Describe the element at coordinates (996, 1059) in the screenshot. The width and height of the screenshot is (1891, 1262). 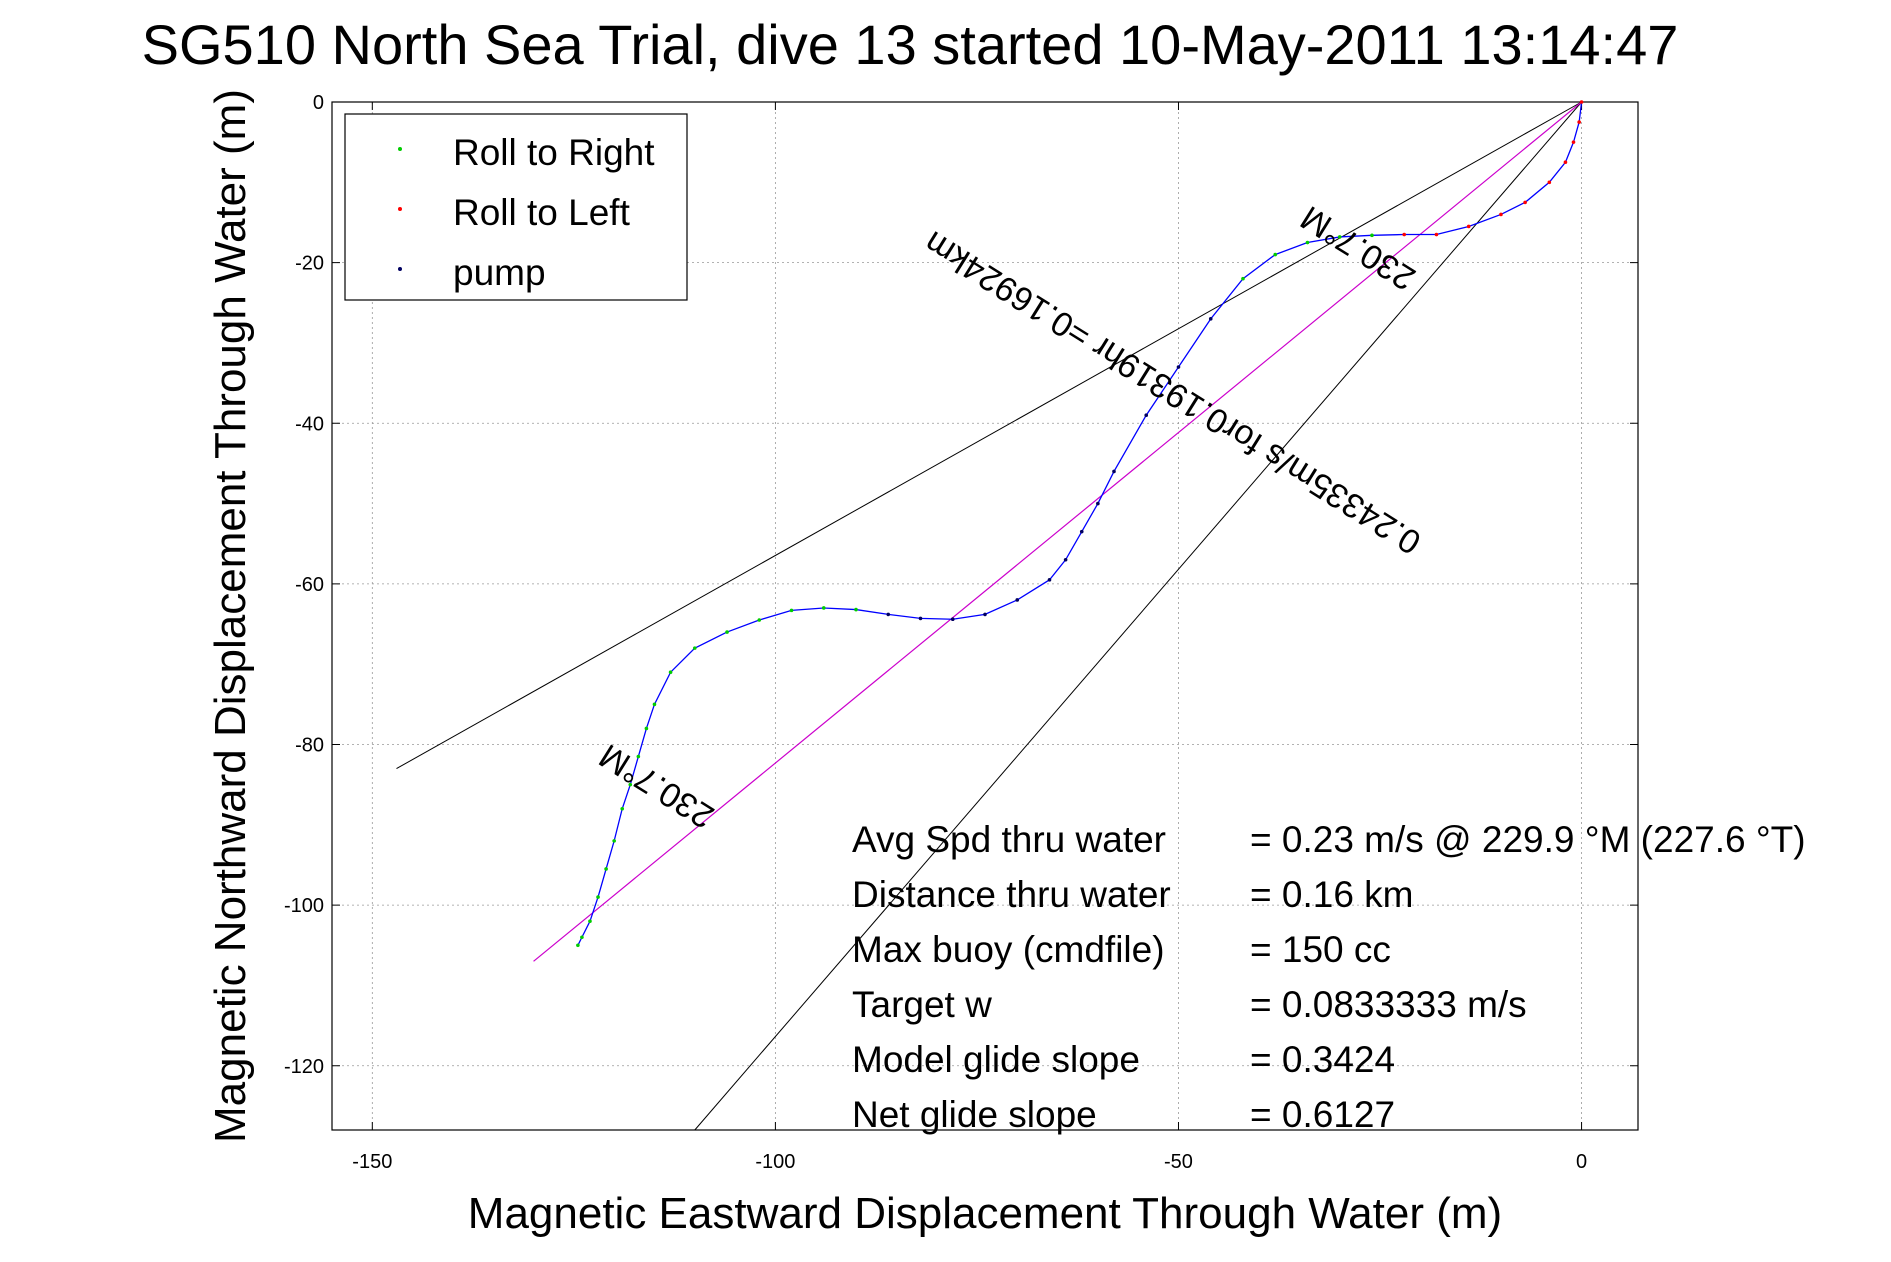
I see `stat-label: Model glide slope` at that location.